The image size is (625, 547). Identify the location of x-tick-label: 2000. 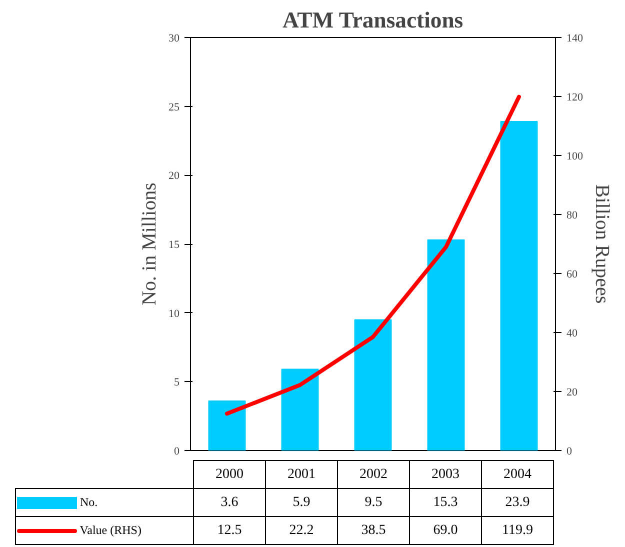
(230, 474).